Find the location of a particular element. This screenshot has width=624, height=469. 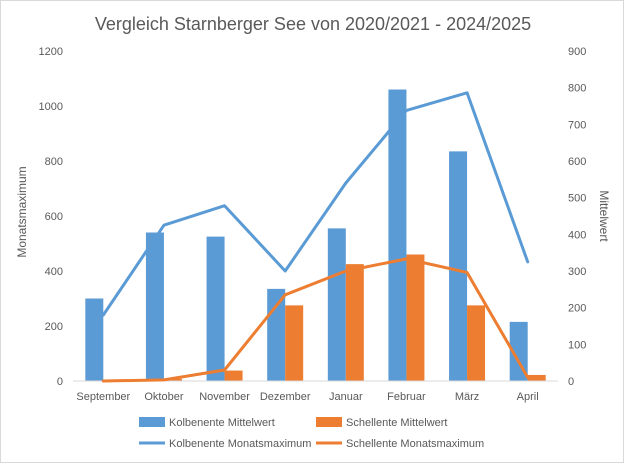

x-tick-label: April is located at coordinates (528, 397).